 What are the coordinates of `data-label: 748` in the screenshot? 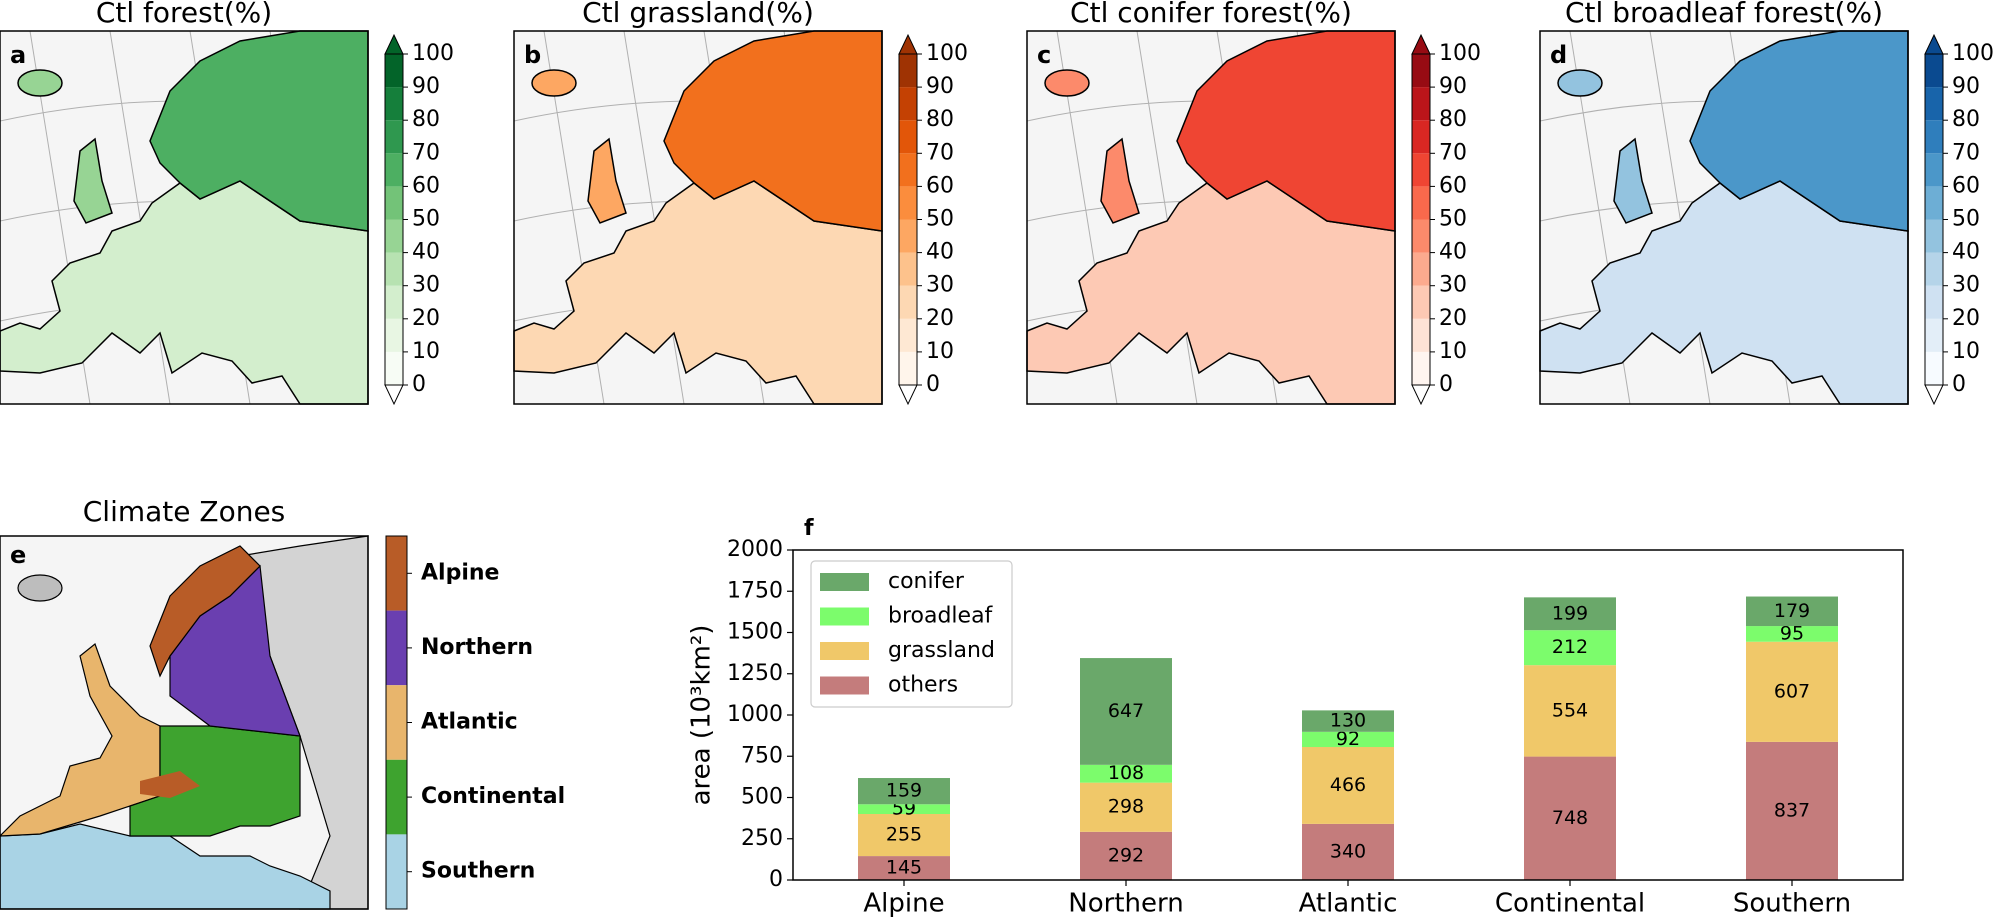 It's located at (1570, 818).